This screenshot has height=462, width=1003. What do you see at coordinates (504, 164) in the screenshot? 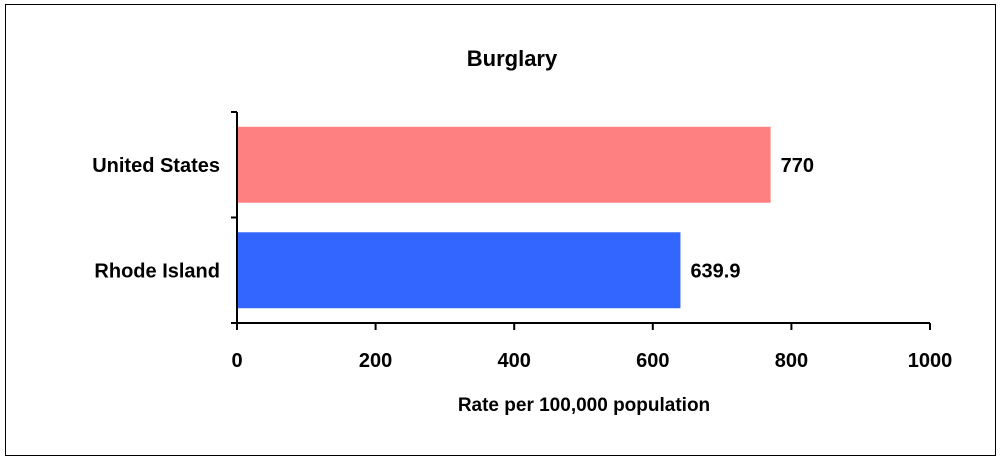
I see `bar-united-states` at bounding box center [504, 164].